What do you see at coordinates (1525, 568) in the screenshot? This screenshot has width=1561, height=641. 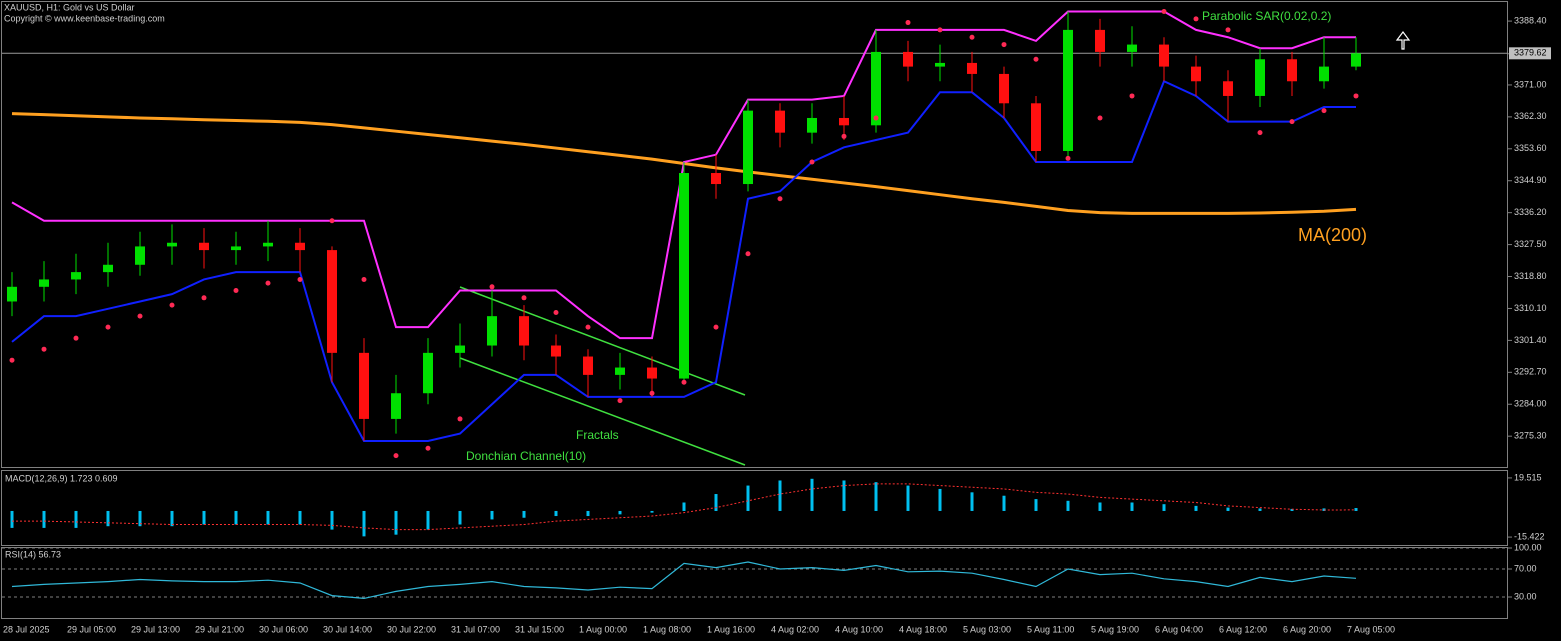 I see `y-tick-label: 70.00` at bounding box center [1525, 568].